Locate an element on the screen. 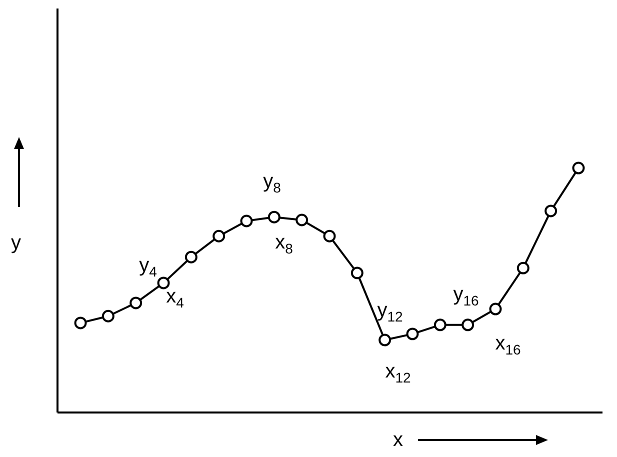 This screenshot has width=617, height=457. annotation: x$_{12}$ is located at coordinates (398, 373).